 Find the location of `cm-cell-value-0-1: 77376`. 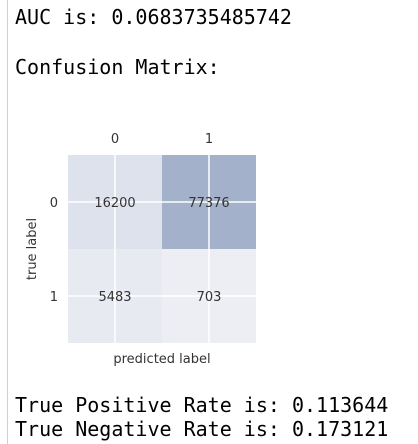

cm-cell-value-0-1: 77376 is located at coordinates (208, 203).